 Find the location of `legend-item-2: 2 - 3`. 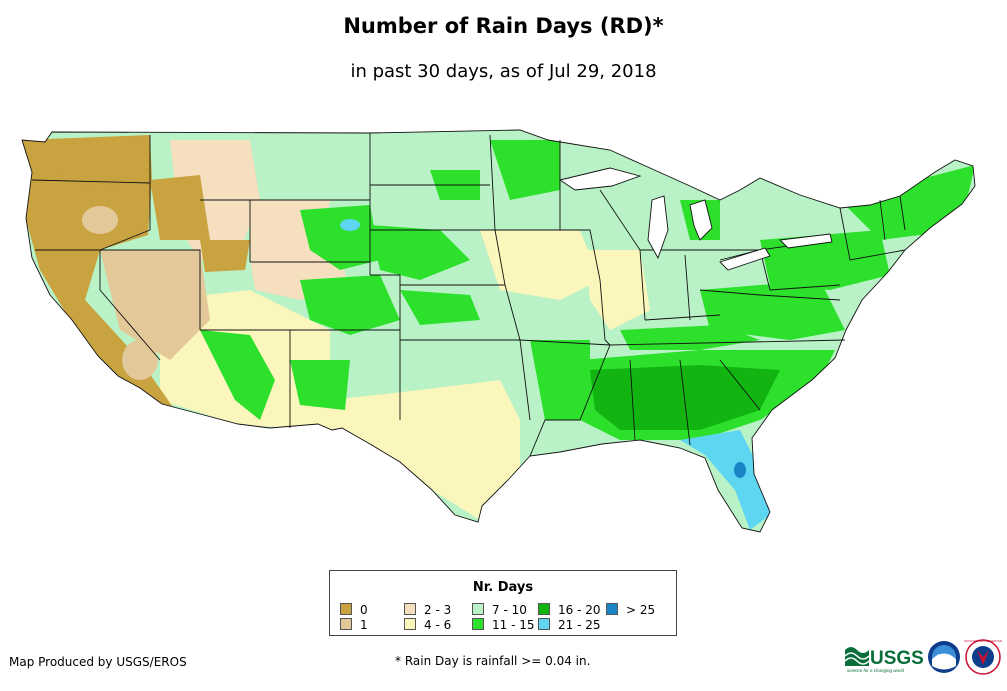

legend-item-2: 2 - 3 is located at coordinates (428, 610).